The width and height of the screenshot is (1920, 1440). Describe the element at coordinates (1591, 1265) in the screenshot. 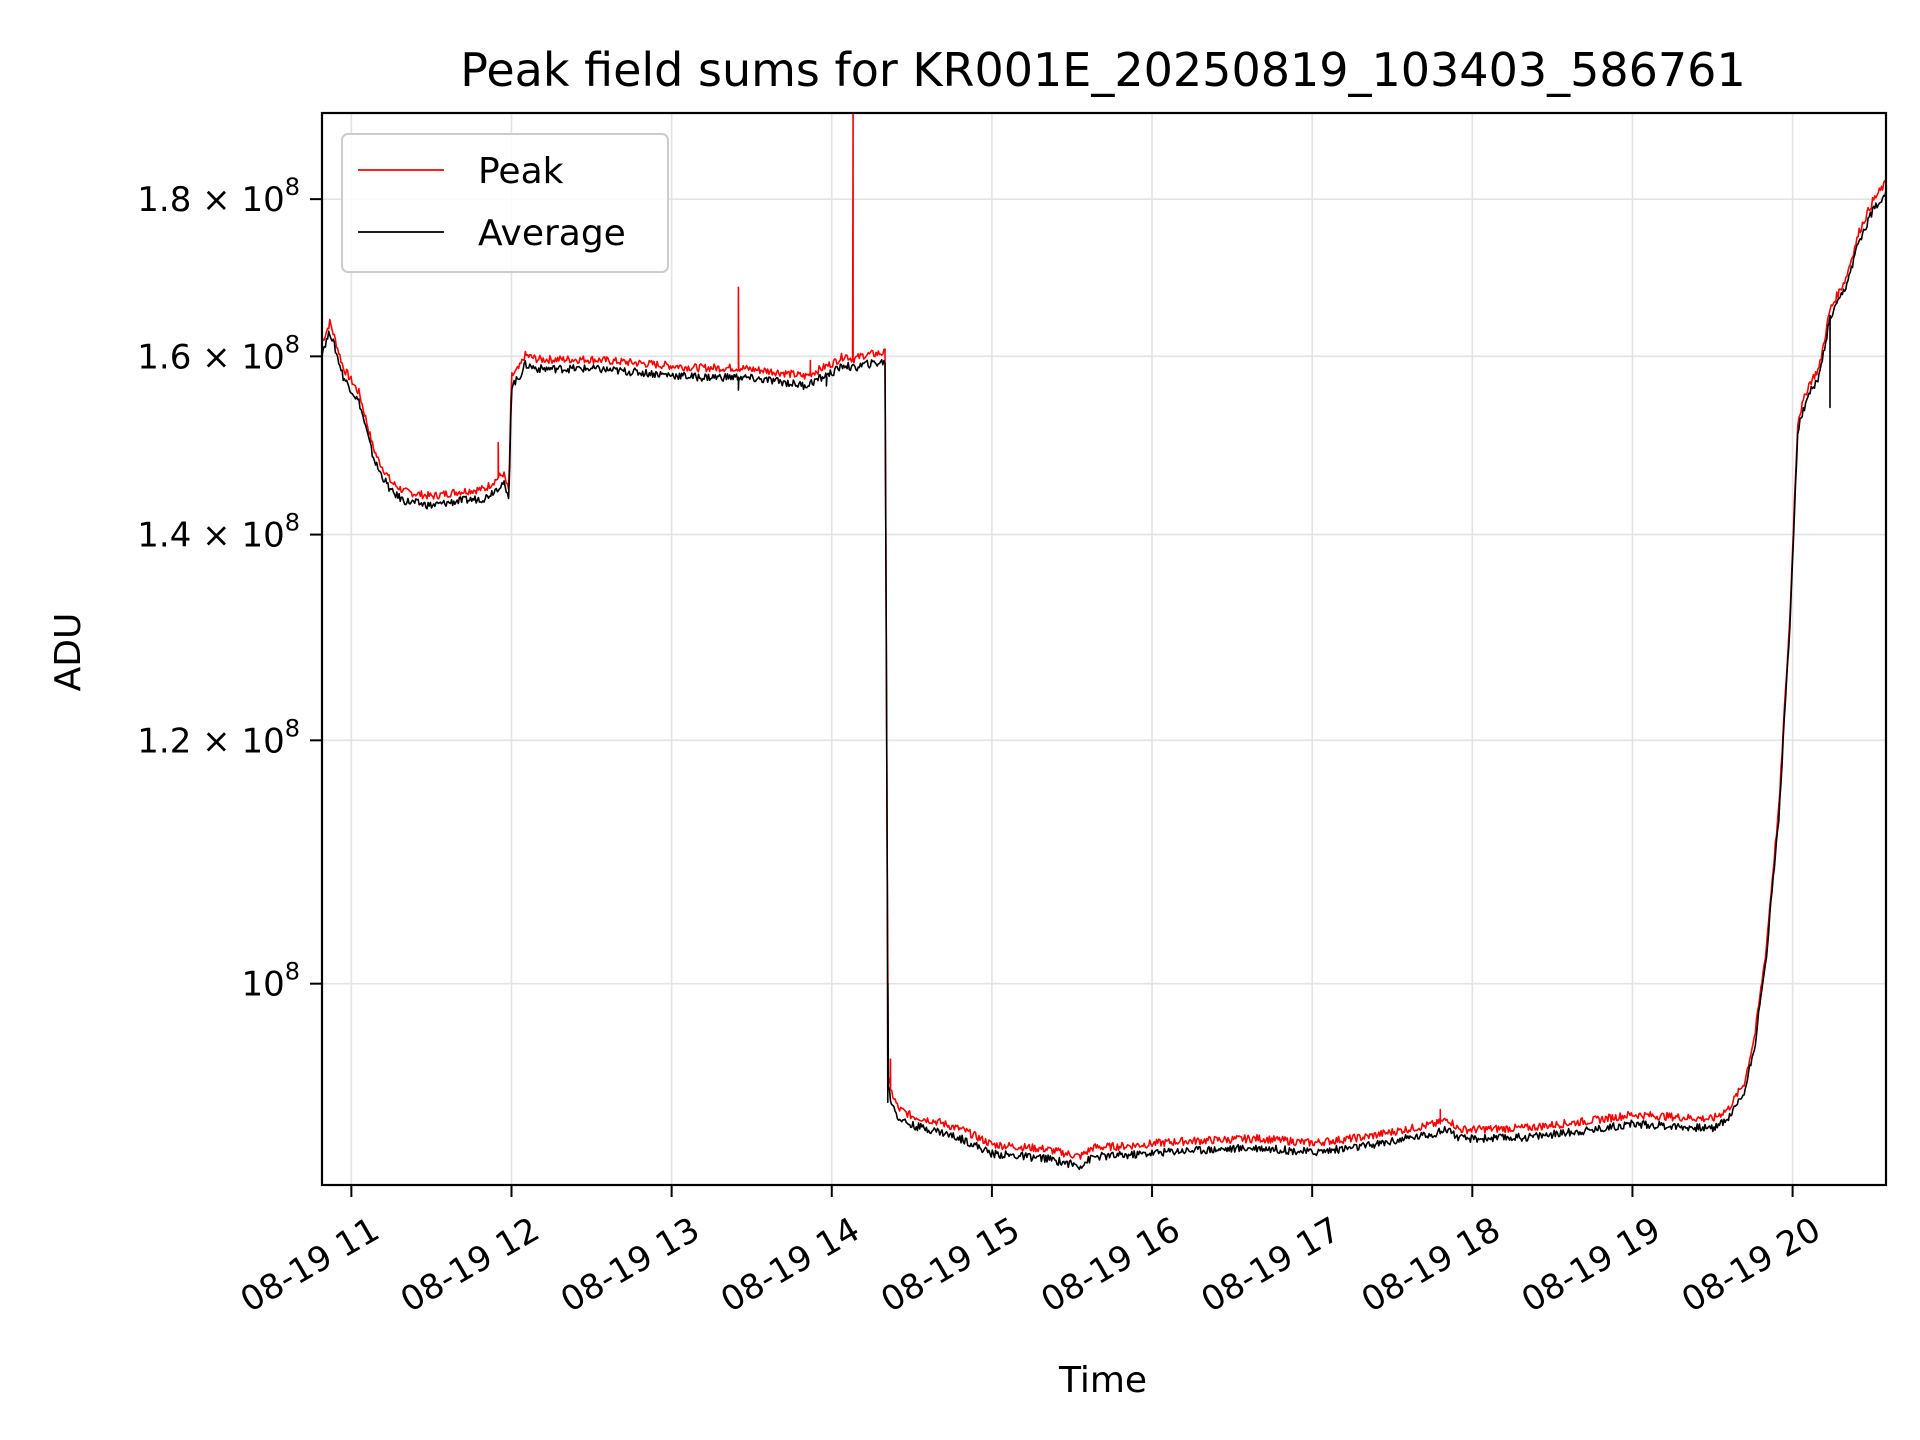

I see `x-tick-label: 08-19 19` at that location.